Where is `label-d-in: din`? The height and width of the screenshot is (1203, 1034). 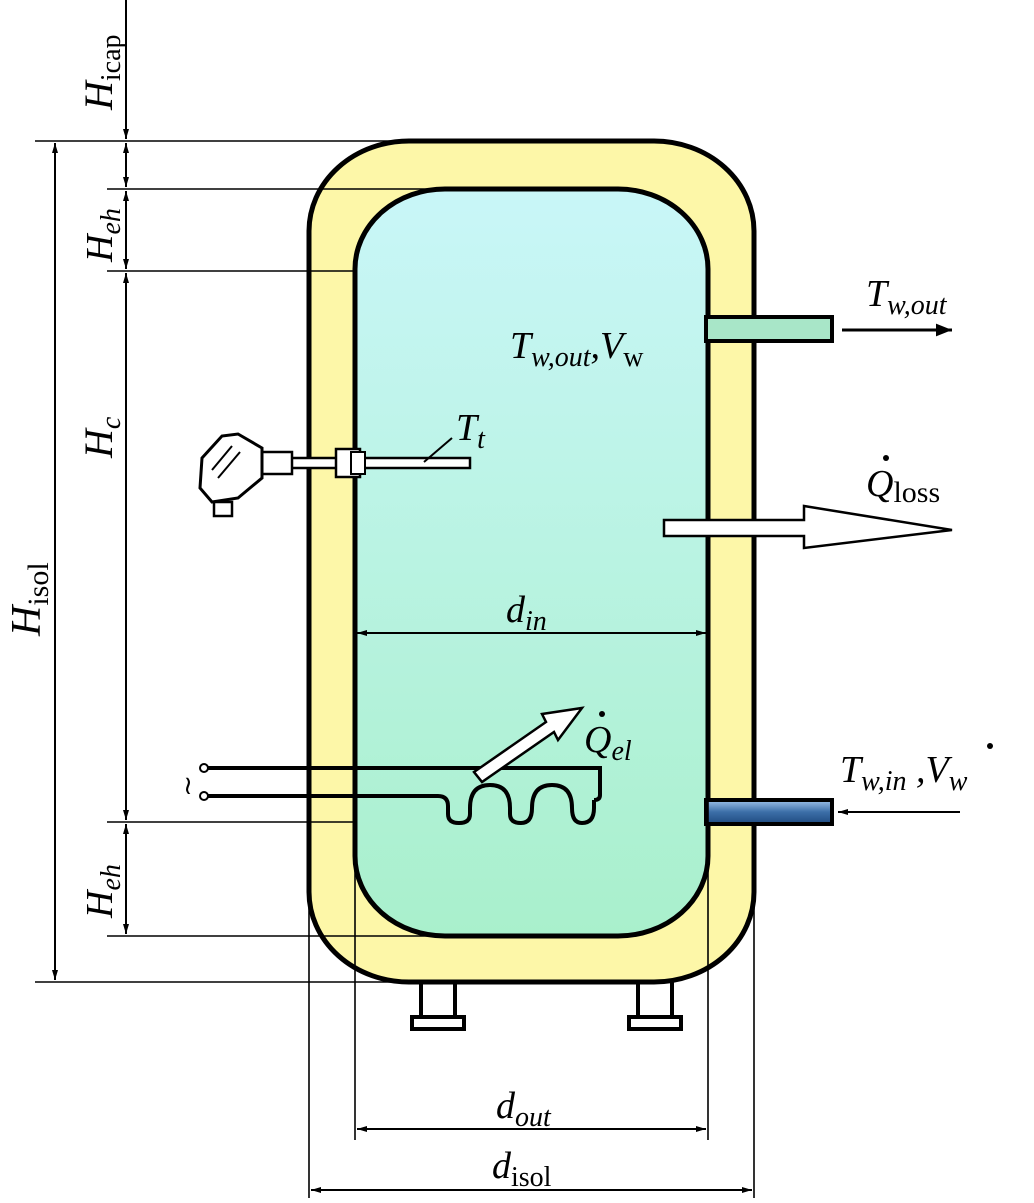
label-d-in: din is located at coordinates (526, 613).